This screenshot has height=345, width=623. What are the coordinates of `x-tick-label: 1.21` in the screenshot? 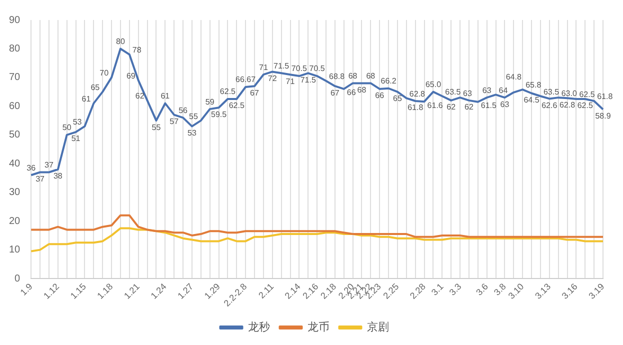 It's located at (132, 291).